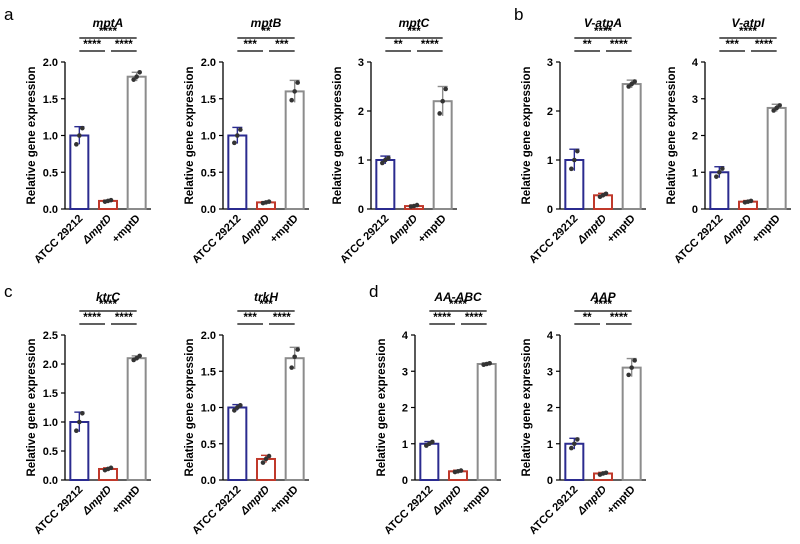 The width and height of the screenshot is (800, 544). What do you see at coordinates (9, 14) in the screenshot?
I see `panel-letter-a: a` at bounding box center [9, 14].